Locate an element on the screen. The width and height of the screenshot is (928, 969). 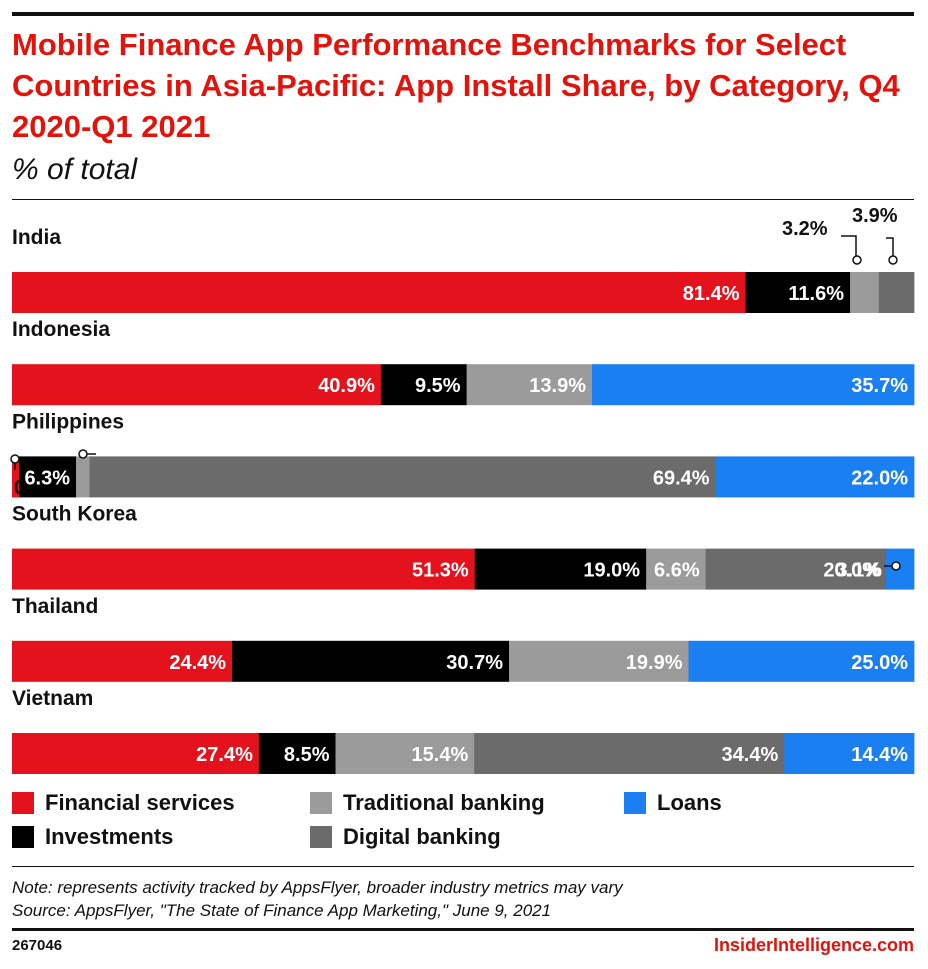
bar-philippines-digital is located at coordinates (402, 477).